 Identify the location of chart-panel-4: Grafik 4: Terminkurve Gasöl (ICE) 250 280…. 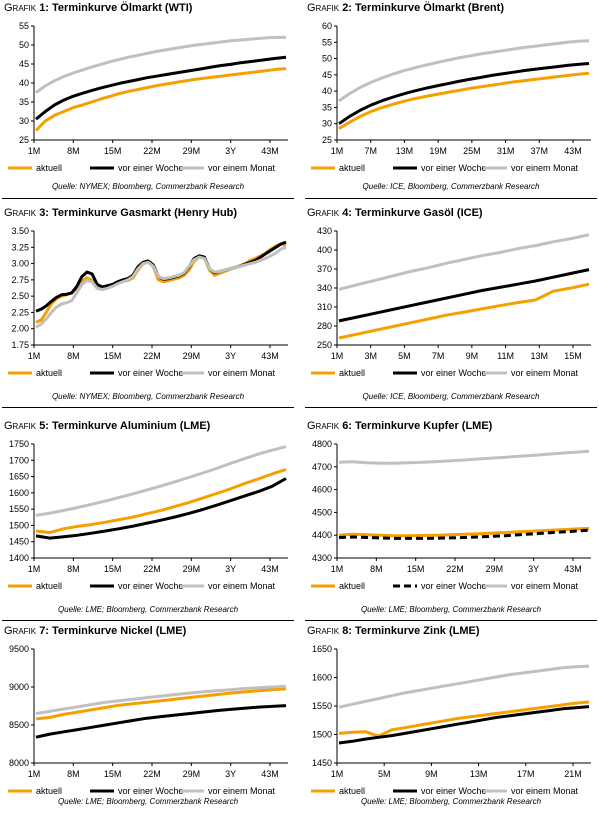
(451, 308).